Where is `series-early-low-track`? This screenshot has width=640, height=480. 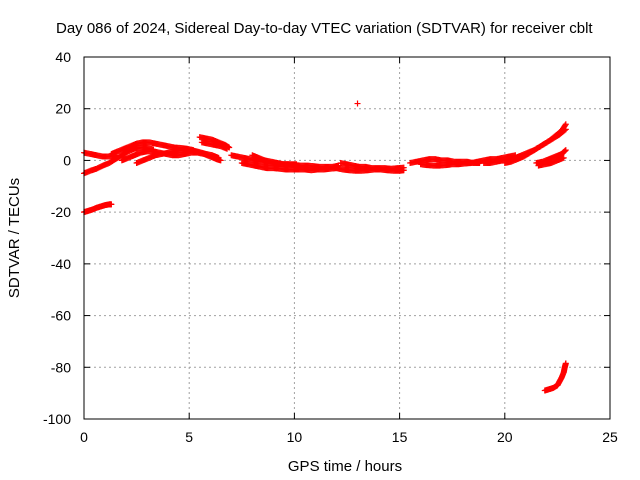 series-early-low-track is located at coordinates (98, 208).